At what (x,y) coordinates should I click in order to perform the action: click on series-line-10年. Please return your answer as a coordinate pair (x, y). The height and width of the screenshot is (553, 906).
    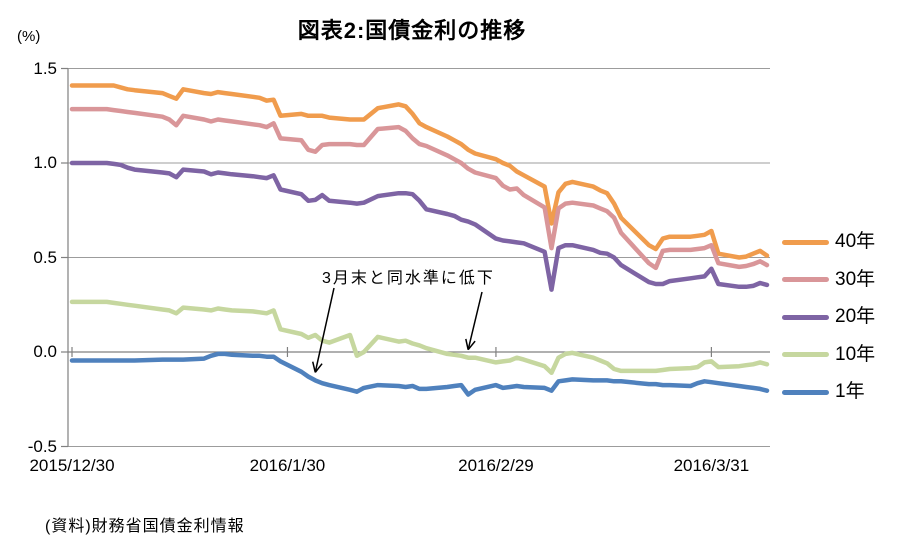
    Looking at the image, I should click on (419, 337).